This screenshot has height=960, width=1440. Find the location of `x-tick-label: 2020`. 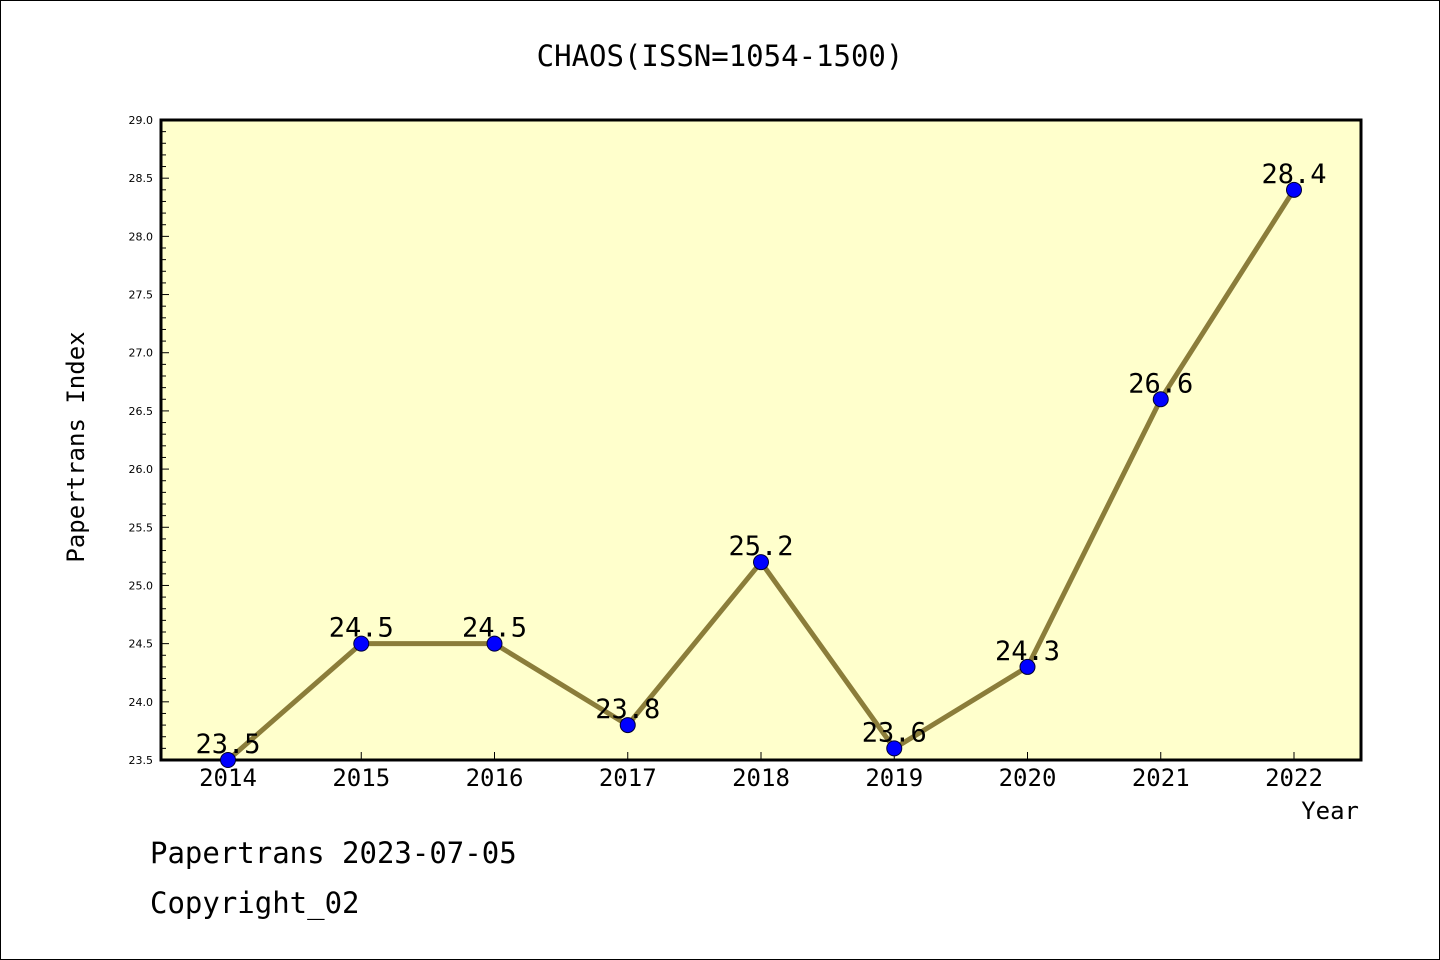

x-tick-label: 2020 is located at coordinates (1028, 778).